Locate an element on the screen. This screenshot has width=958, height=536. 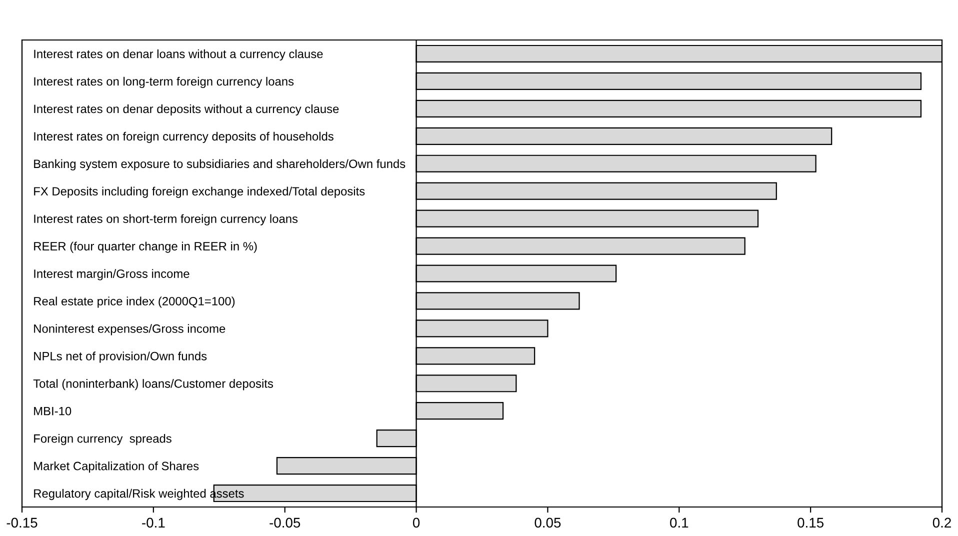
x-tick-label: -0.1 is located at coordinates (153, 523).